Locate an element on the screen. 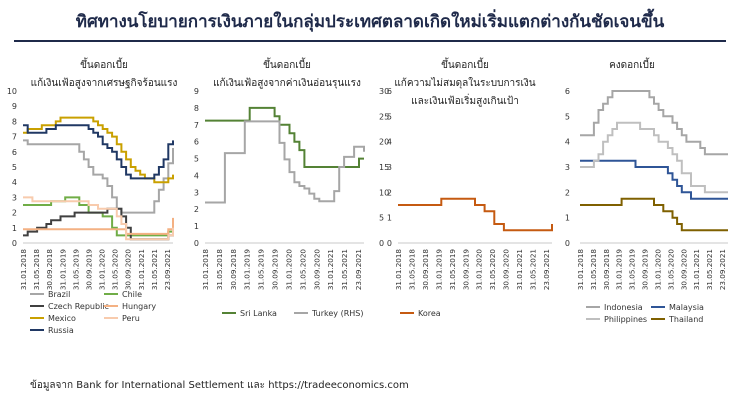 Image resolution: width=740 pixels, height=402 pixels. panel1-ytick: 5 is located at coordinates (14, 167).